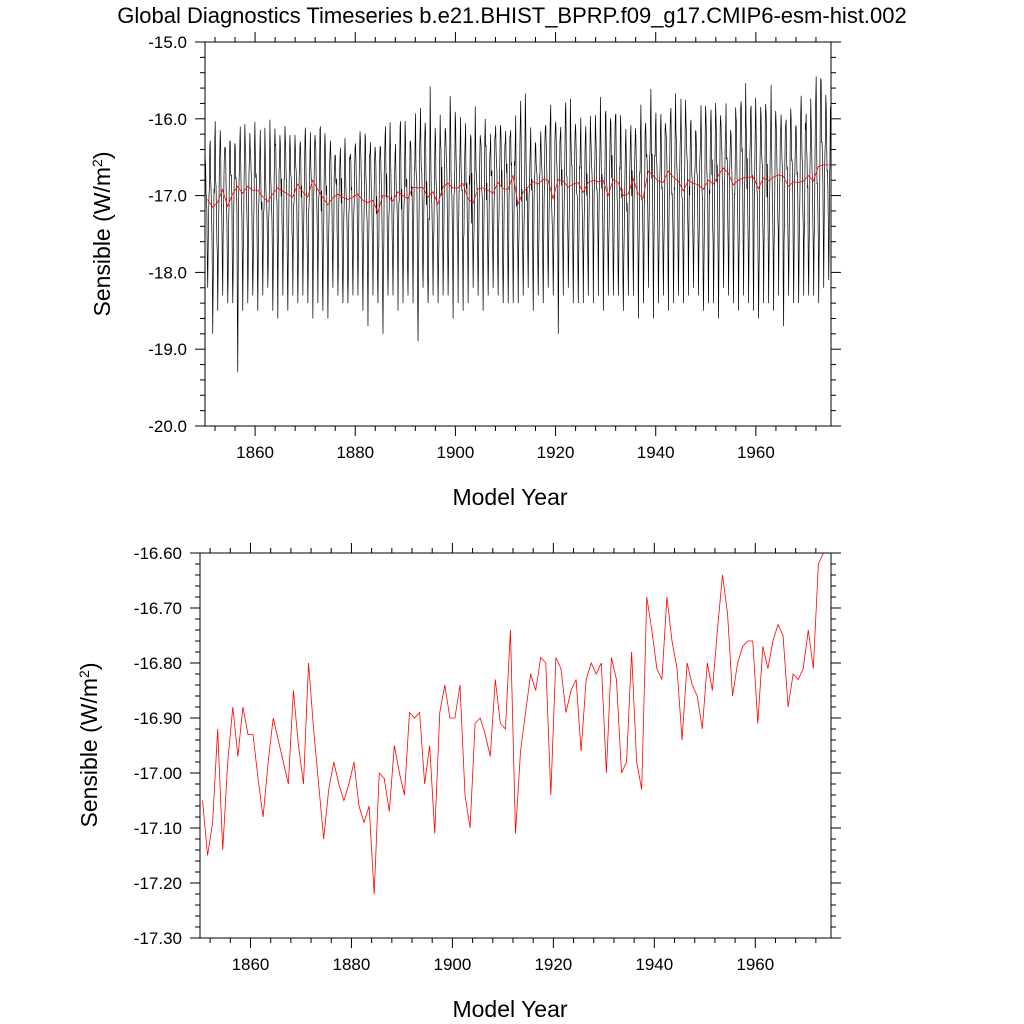 The image size is (1024, 1024). What do you see at coordinates (355, 452) in the screenshot?
I see `top-x-tick-label: 1880` at bounding box center [355, 452].